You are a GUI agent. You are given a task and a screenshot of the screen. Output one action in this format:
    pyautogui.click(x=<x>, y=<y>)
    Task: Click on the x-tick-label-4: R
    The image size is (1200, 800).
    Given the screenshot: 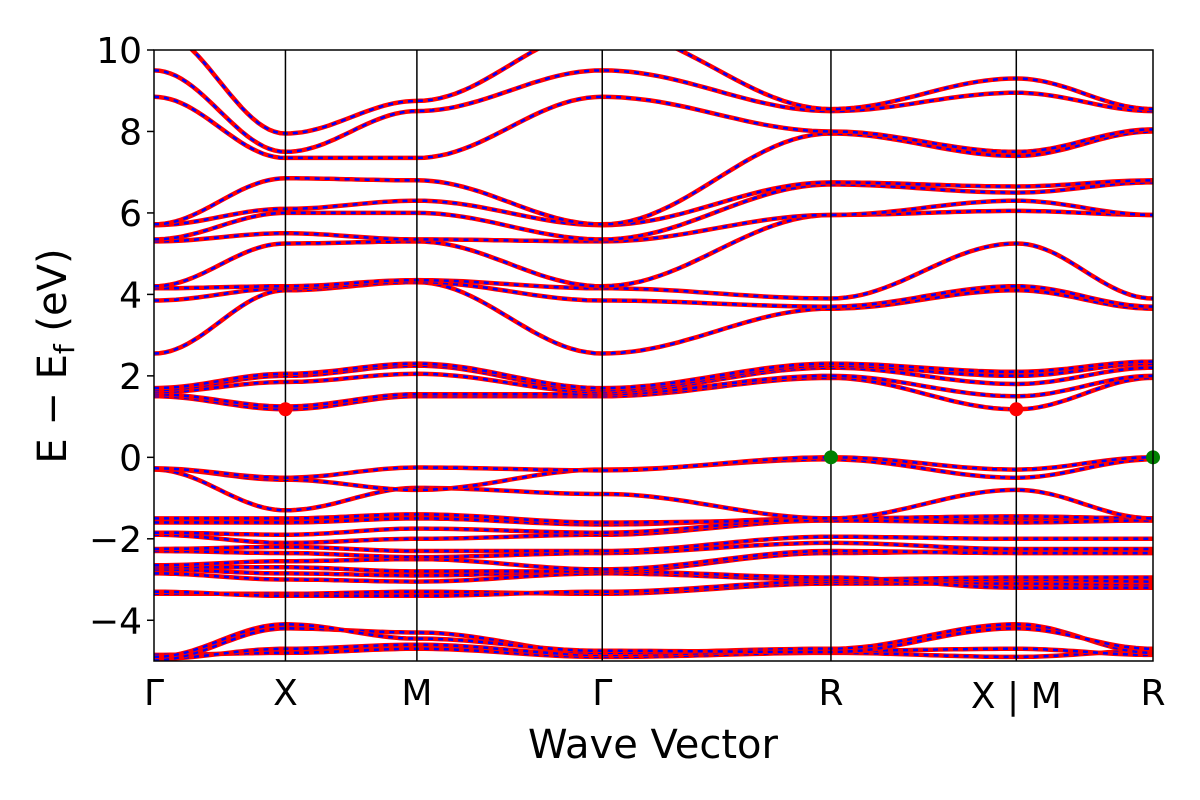 What is the action you would take?
    pyautogui.click(x=830, y=693)
    